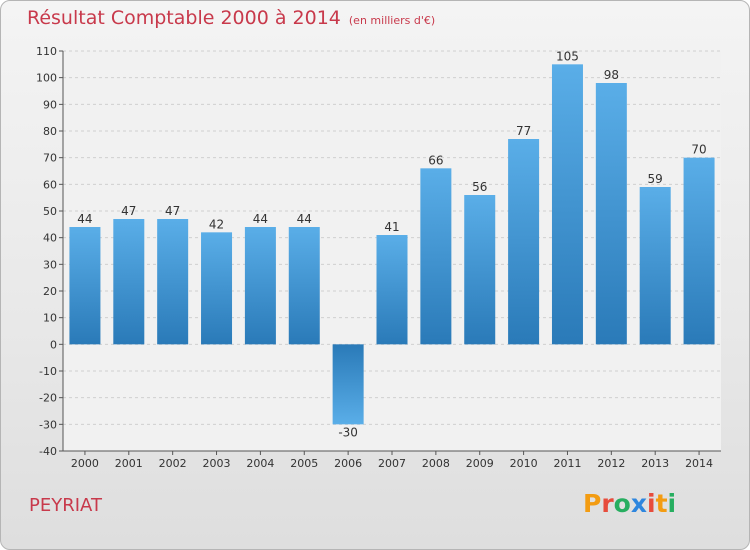 The image size is (750, 550). Describe the element at coordinates (348, 463) in the screenshot. I see `x-tick-label: 2006` at that location.